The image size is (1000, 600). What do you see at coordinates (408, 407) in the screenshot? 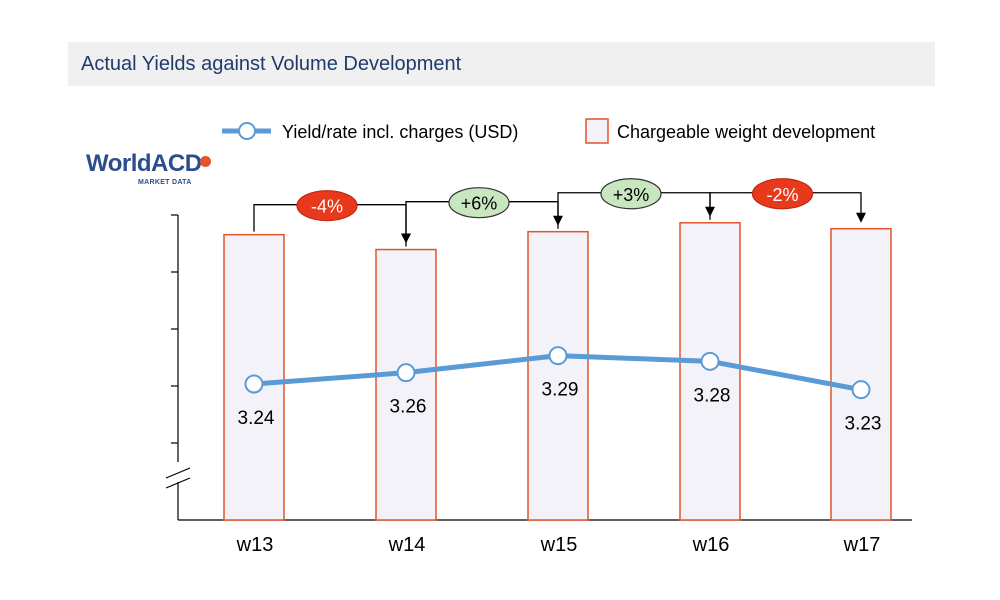
I see `yield-data-label: 3.26` at bounding box center [408, 407].